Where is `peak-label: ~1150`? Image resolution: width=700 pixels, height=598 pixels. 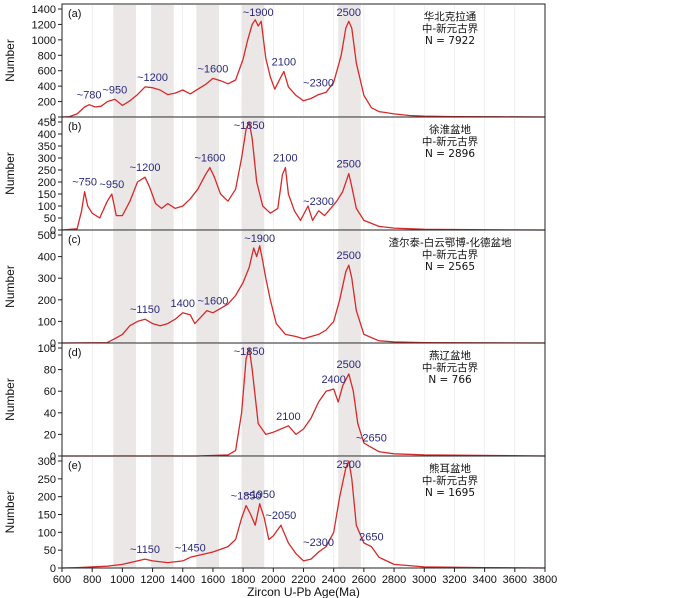 peak-label: ~1150 is located at coordinates (145, 310).